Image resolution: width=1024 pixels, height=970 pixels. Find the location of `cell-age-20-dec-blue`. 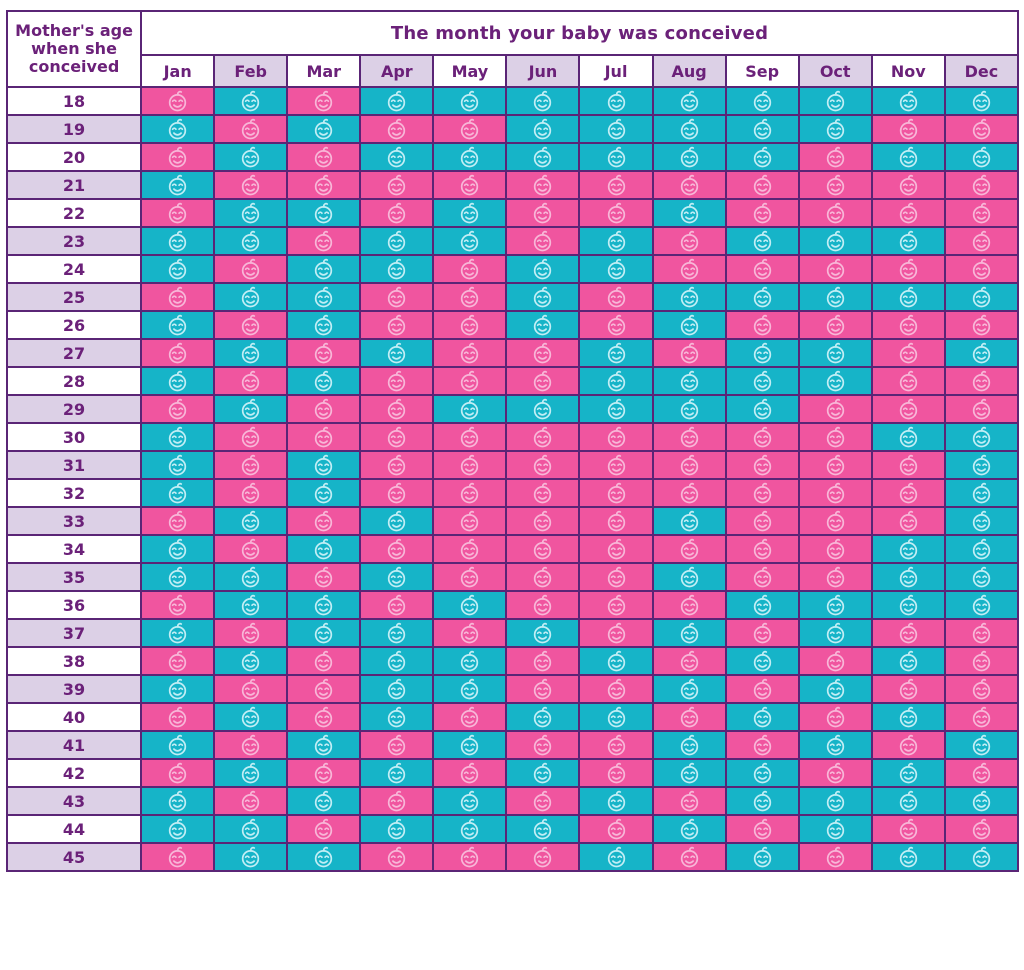

cell-age-20-dec-blue is located at coordinates (981, 157).